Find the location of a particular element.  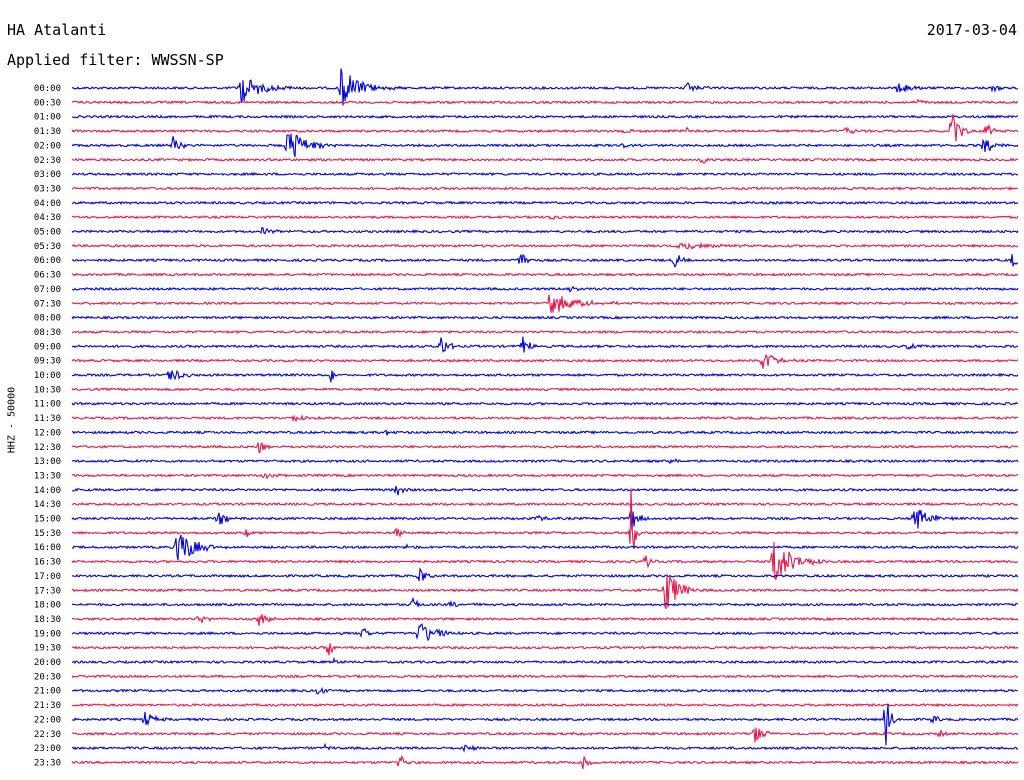

row-time-label: 04:30 is located at coordinates (47, 218).